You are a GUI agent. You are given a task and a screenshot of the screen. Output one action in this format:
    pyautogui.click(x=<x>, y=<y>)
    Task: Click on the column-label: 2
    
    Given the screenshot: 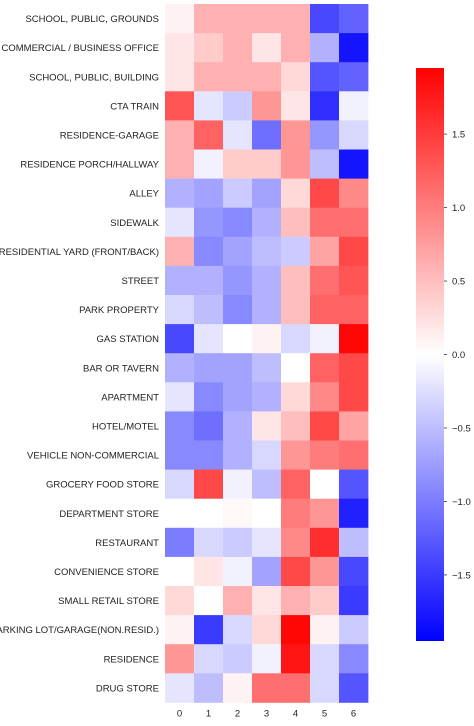 What is the action you would take?
    pyautogui.click(x=237, y=713)
    